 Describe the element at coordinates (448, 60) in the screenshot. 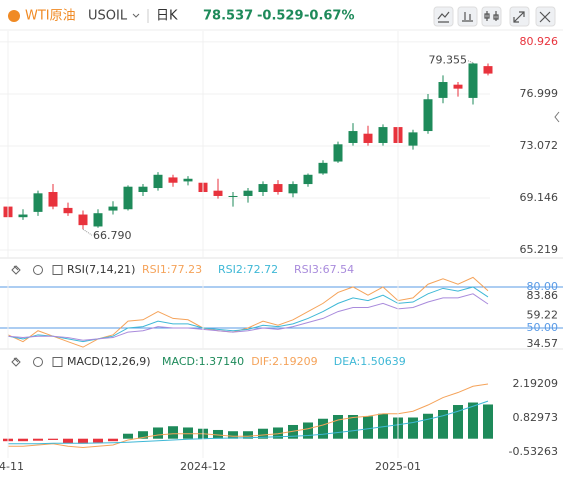

I see `high-label: 79.355` at that location.